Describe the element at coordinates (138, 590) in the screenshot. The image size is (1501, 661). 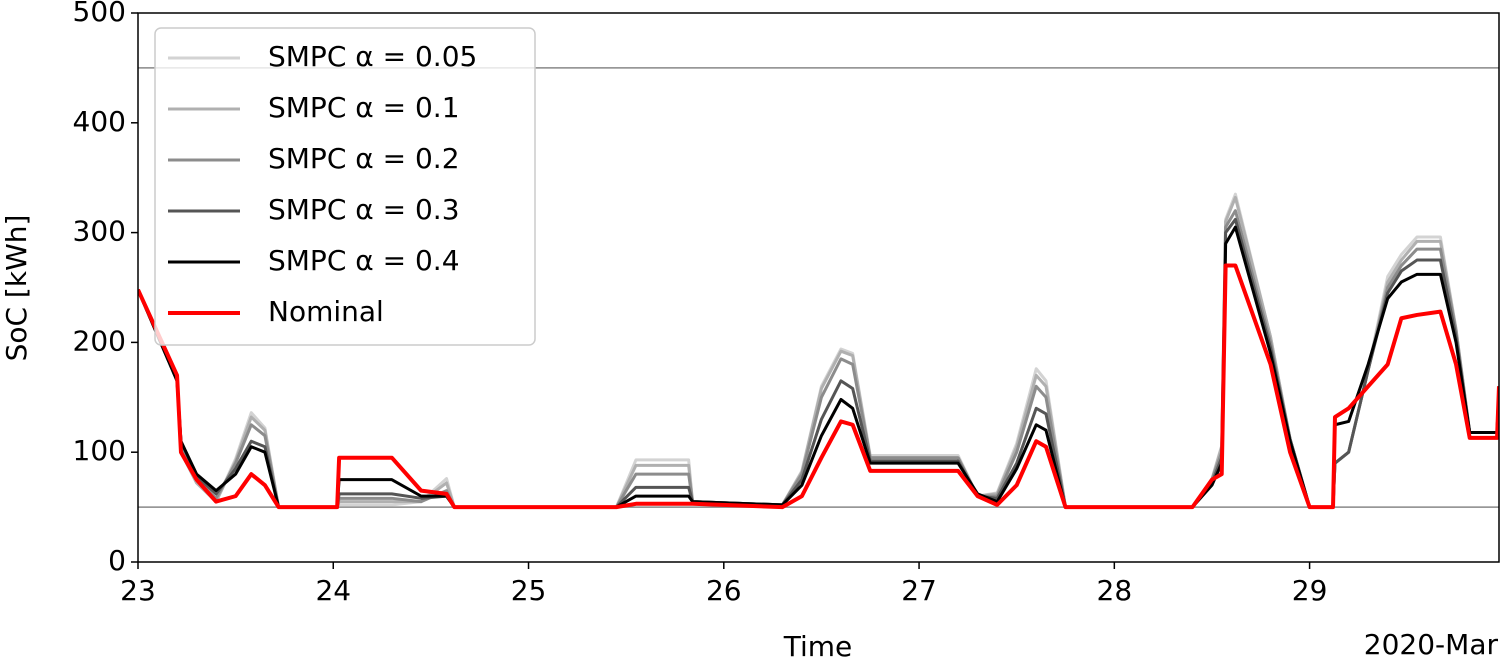
I see `x-tick-label: 23` at that location.